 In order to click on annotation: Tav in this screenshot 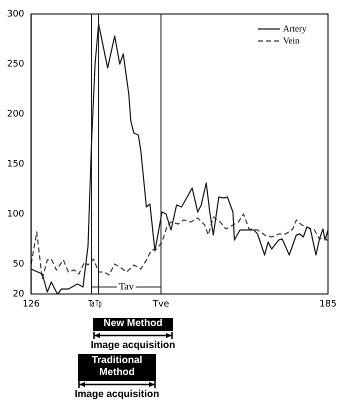, I will do `click(126, 287)`.